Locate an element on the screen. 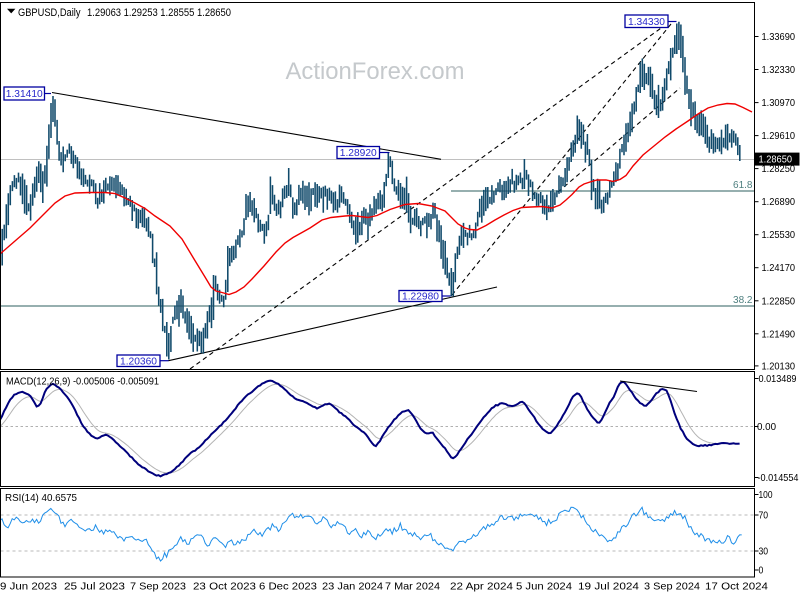  svg-text: 23 Jan 2024 is located at coordinates (352, 587).